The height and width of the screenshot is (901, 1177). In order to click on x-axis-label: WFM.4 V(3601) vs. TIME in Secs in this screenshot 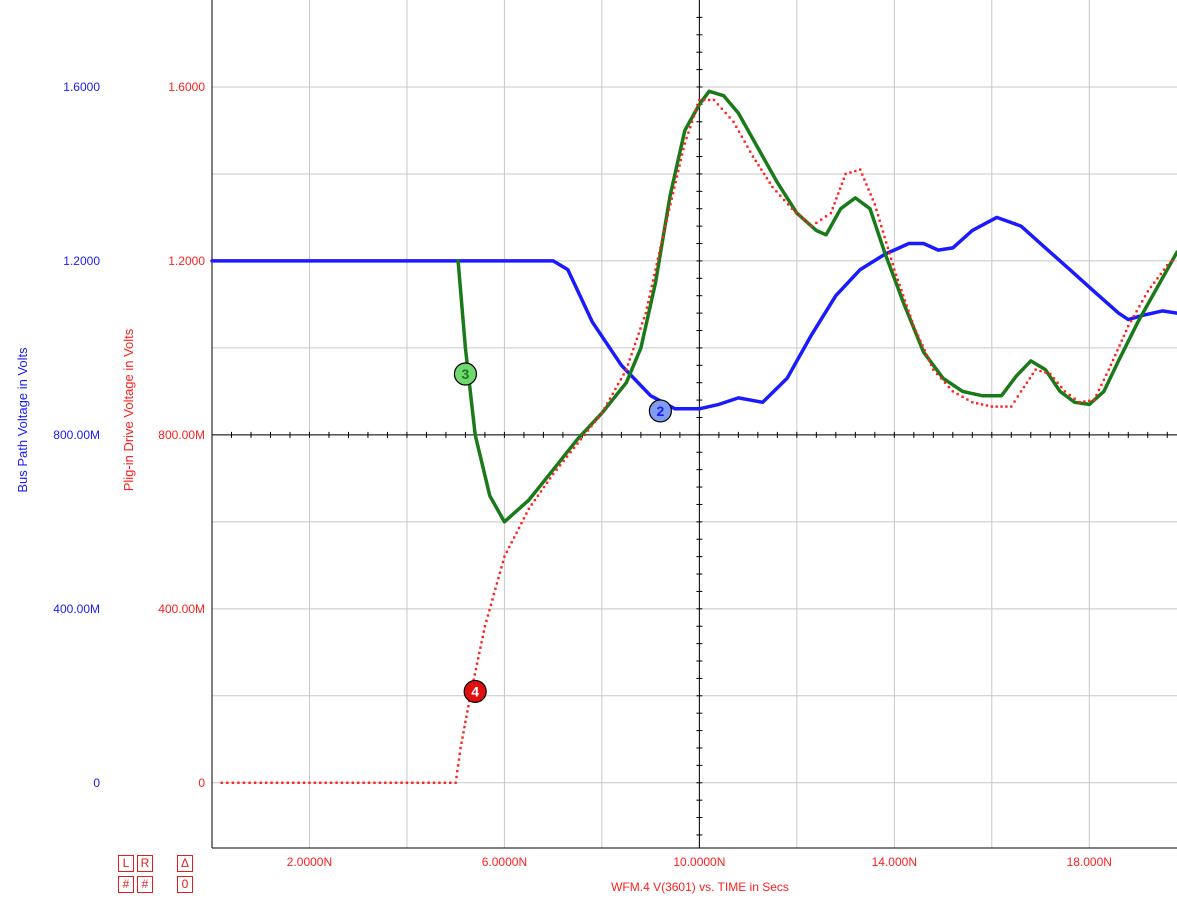, I will do `click(700, 887)`.